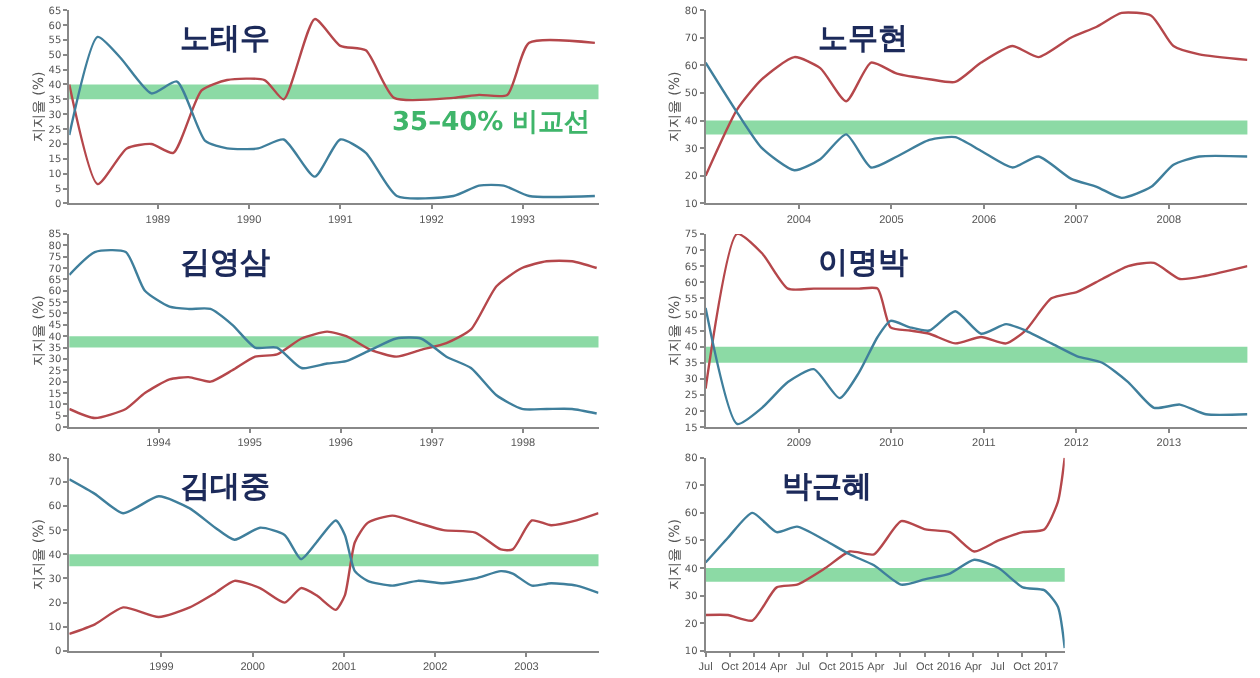 This screenshot has width=1260, height=678. What do you see at coordinates (225, 262) in the screenshot?
I see `chart-title: 김영삼` at bounding box center [225, 262].